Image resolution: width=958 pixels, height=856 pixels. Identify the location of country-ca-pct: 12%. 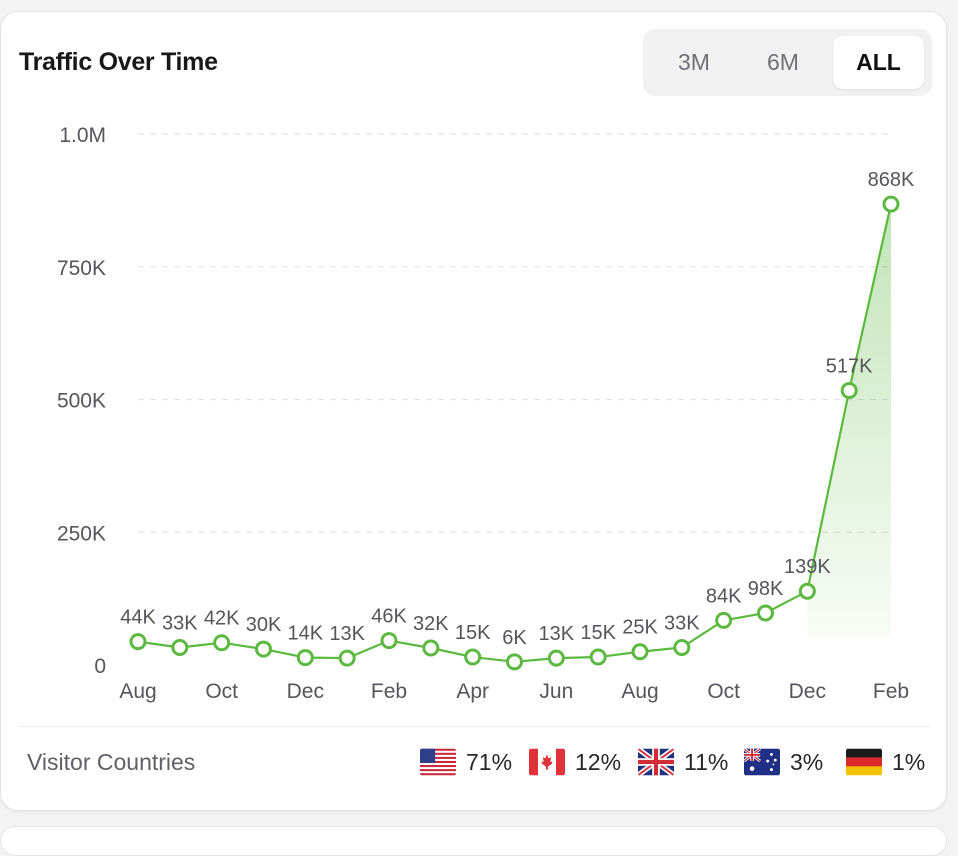
(598, 761).